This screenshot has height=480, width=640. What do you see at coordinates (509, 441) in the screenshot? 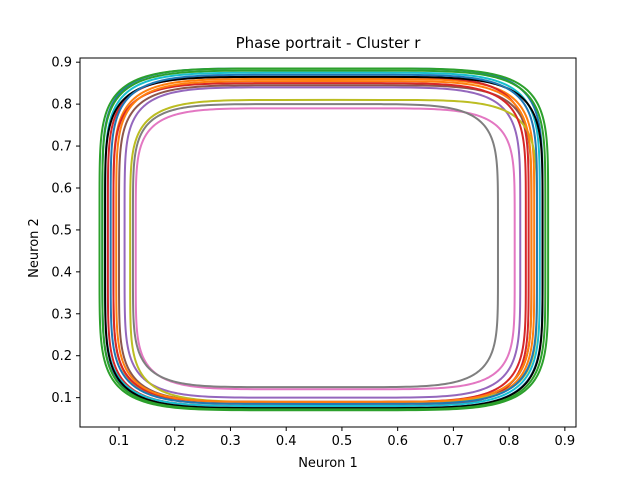
I see `x-tick-label: 0.8` at bounding box center [509, 441].